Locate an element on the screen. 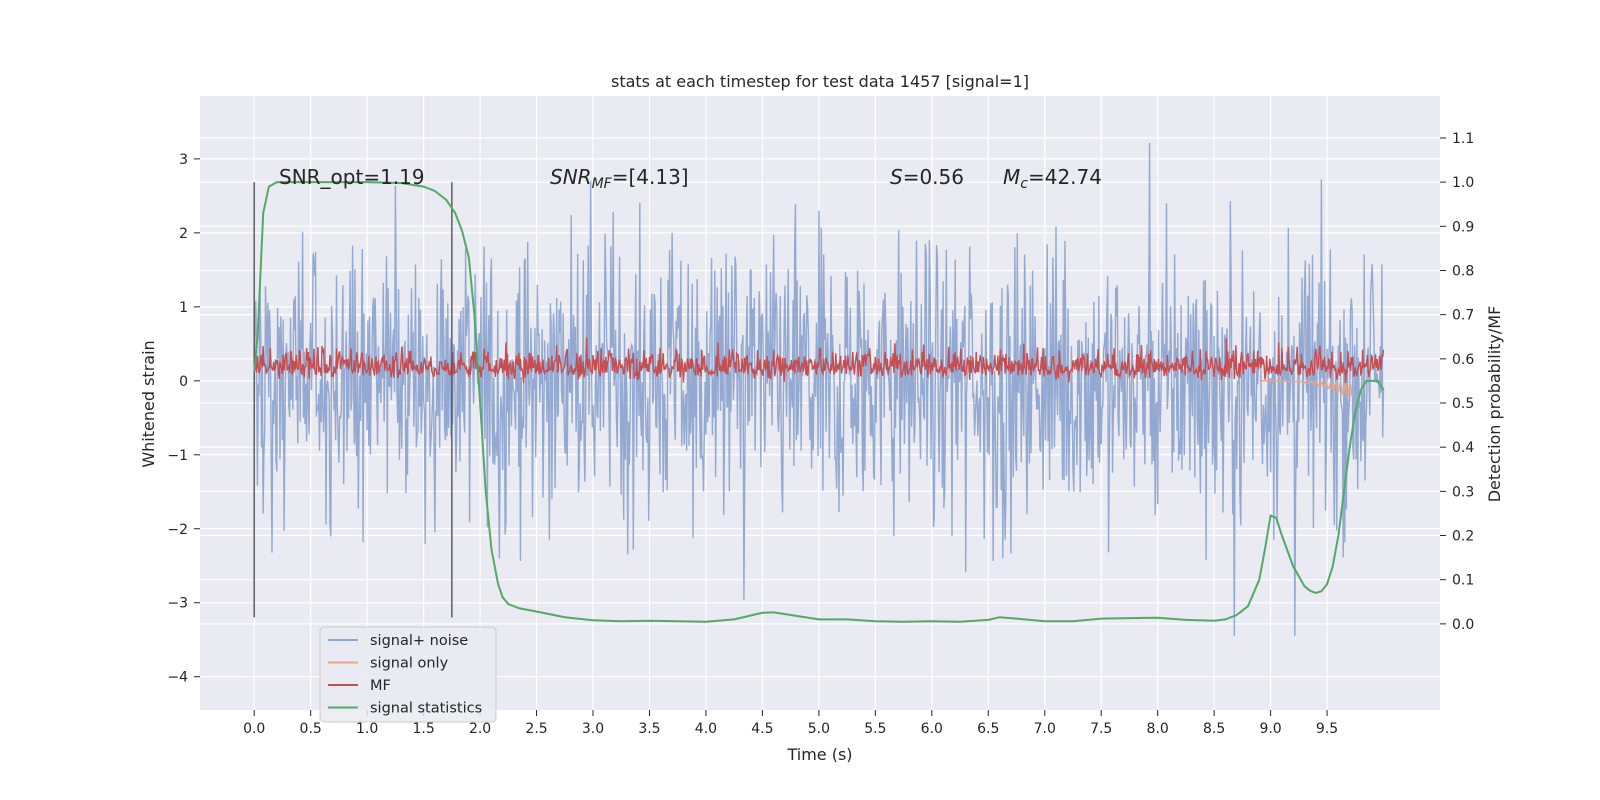 This screenshot has width=1600, height=800. annotation-mc-value: =42.74 is located at coordinates (1065, 177).